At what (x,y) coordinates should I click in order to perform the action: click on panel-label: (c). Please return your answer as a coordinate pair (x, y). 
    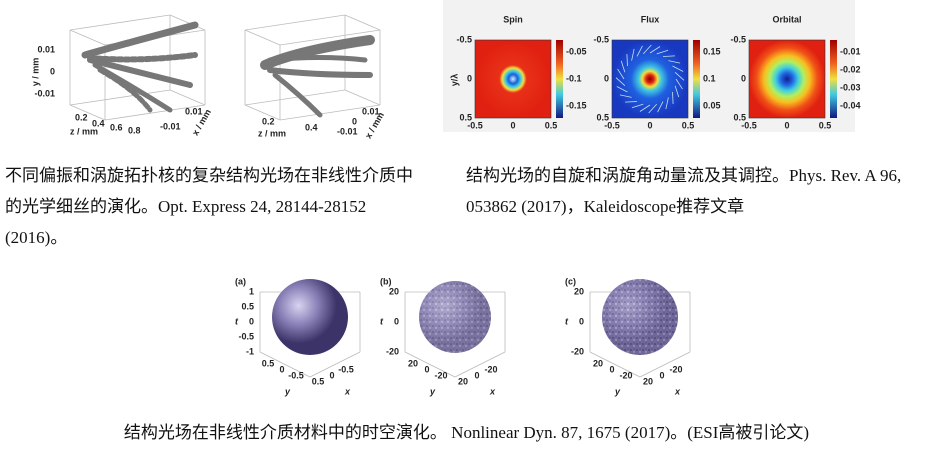
    Looking at the image, I should click on (570, 281).